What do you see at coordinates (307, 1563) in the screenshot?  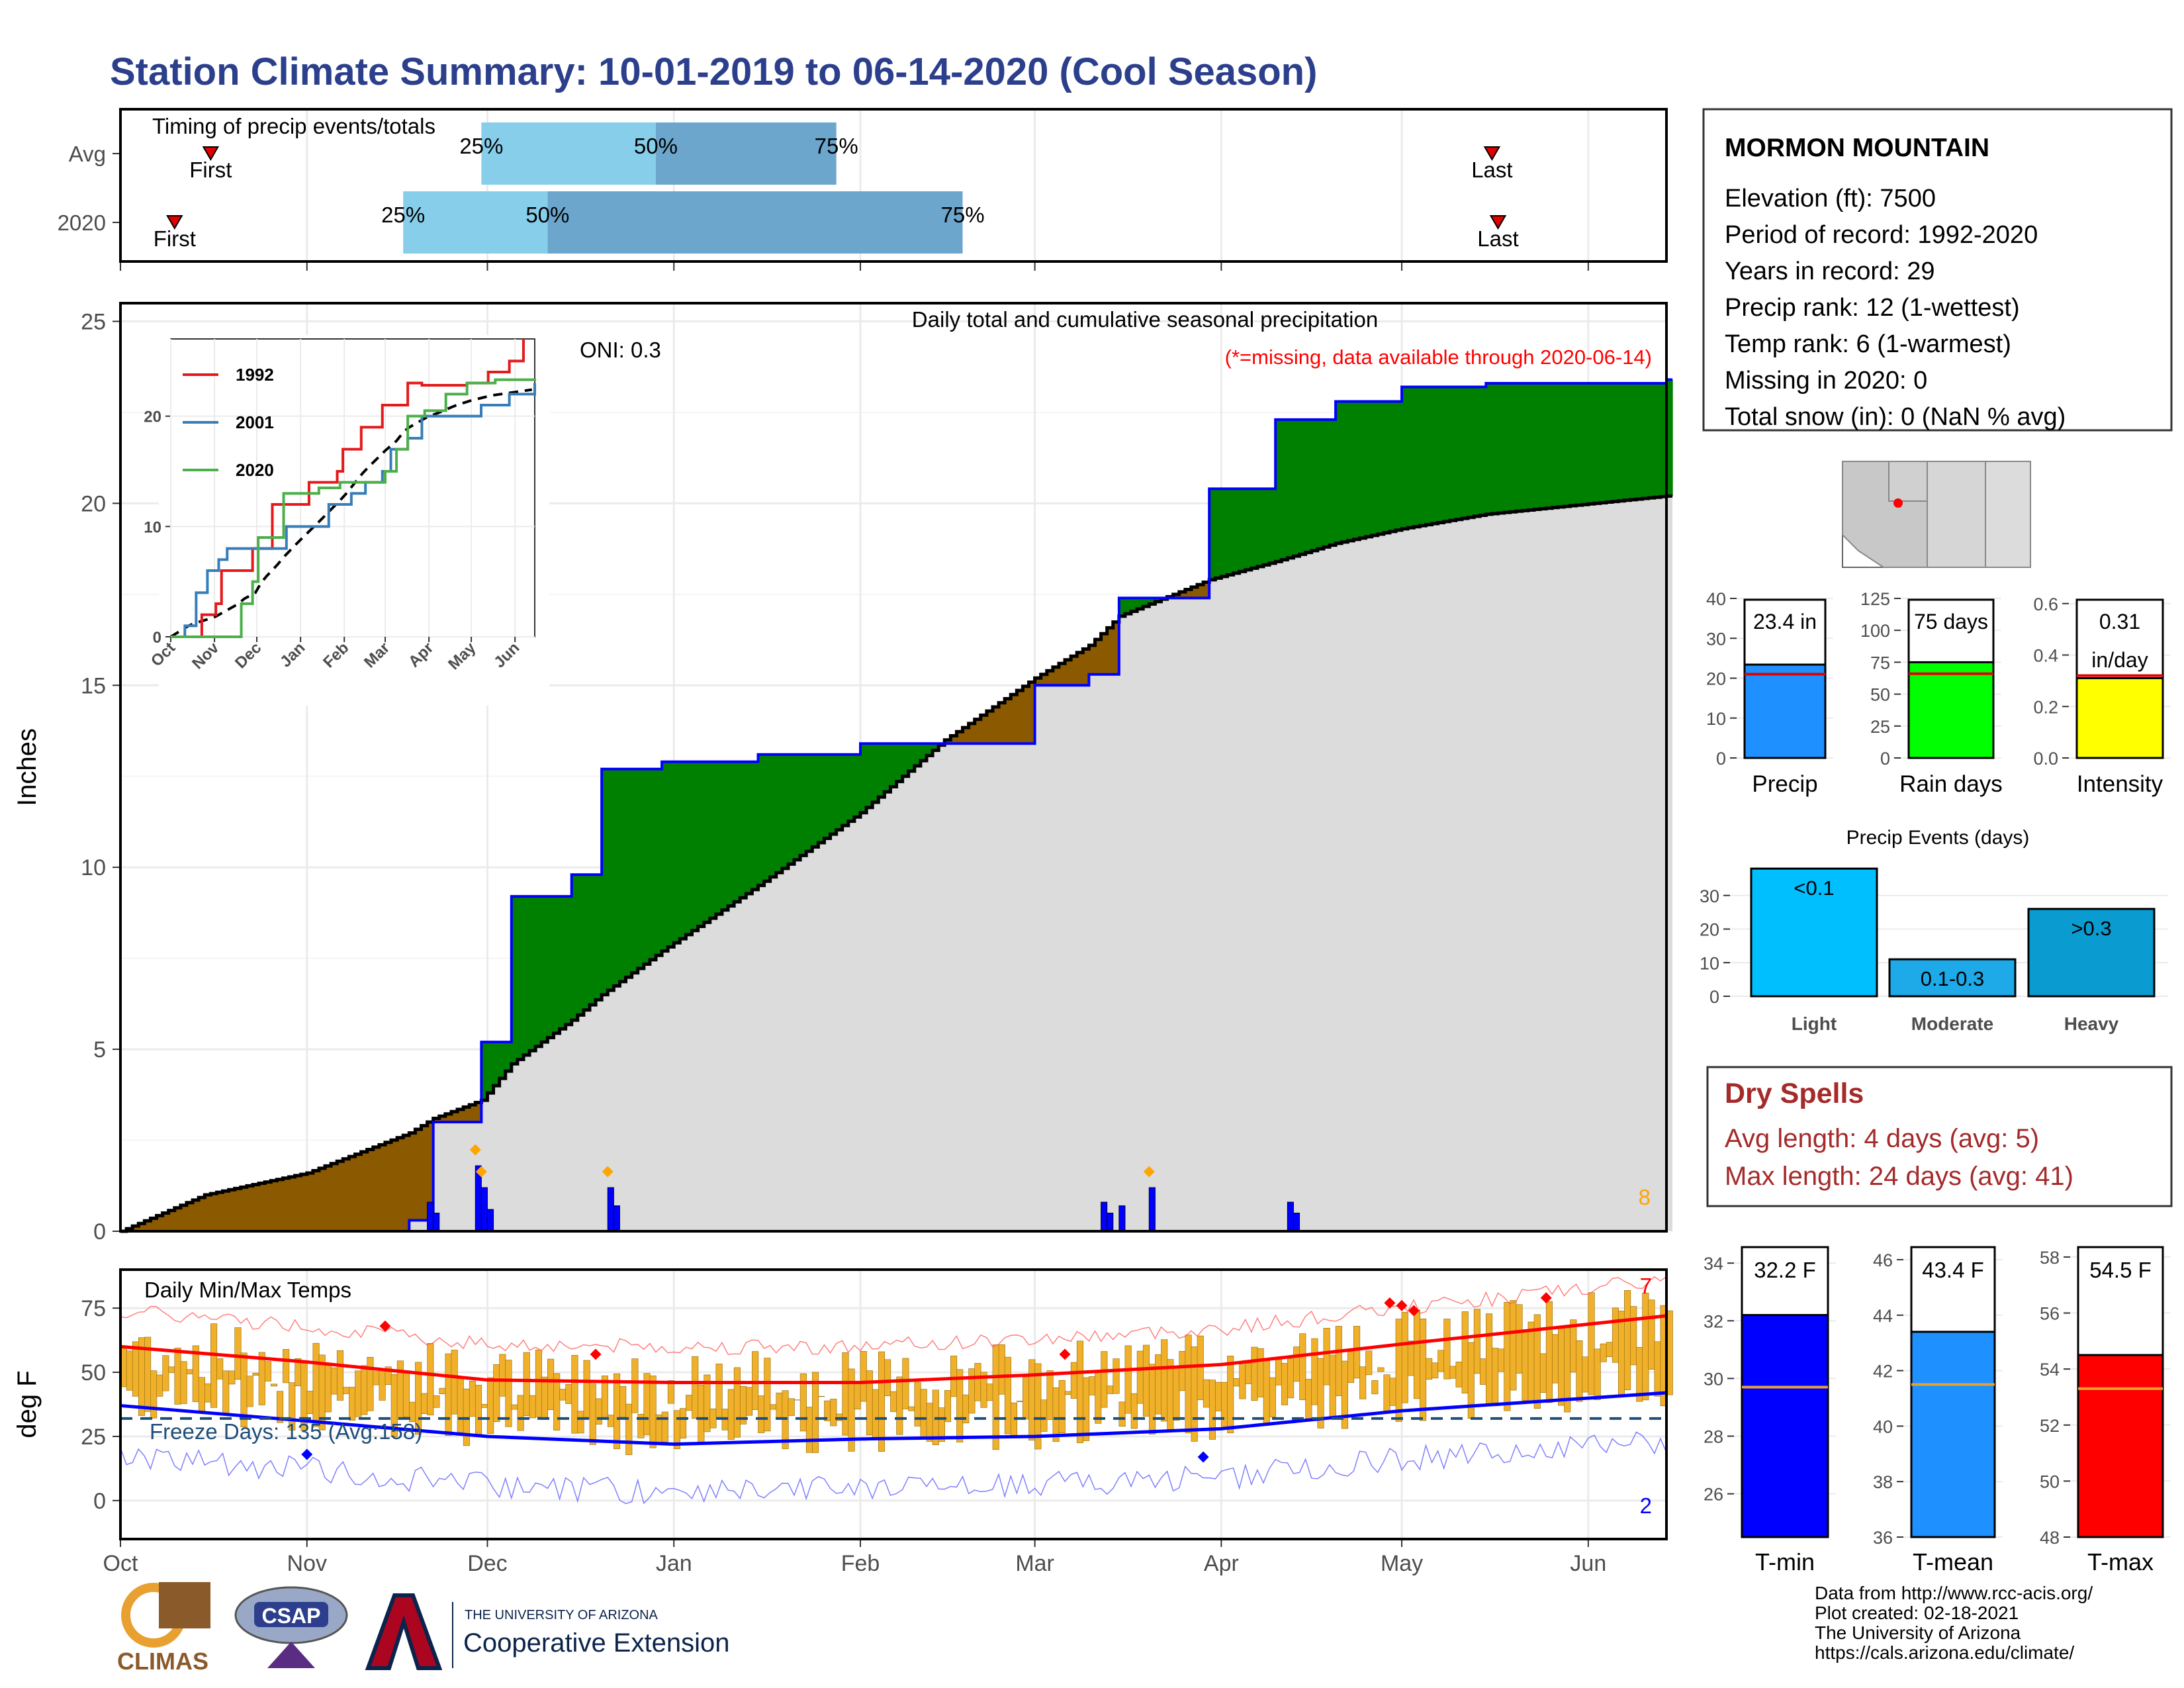 I see `x-month-label: Nov` at bounding box center [307, 1563].